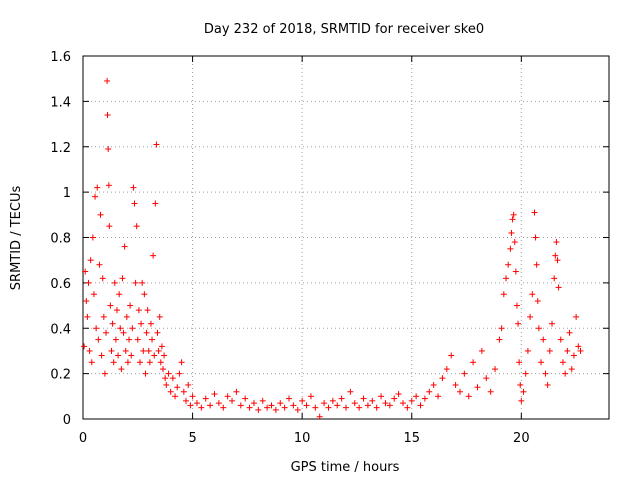 Image resolution: width=640 pixels, height=480 pixels. What do you see at coordinates (60, 375) in the screenshot?
I see `y-tick-label: 0.2` at bounding box center [60, 375].